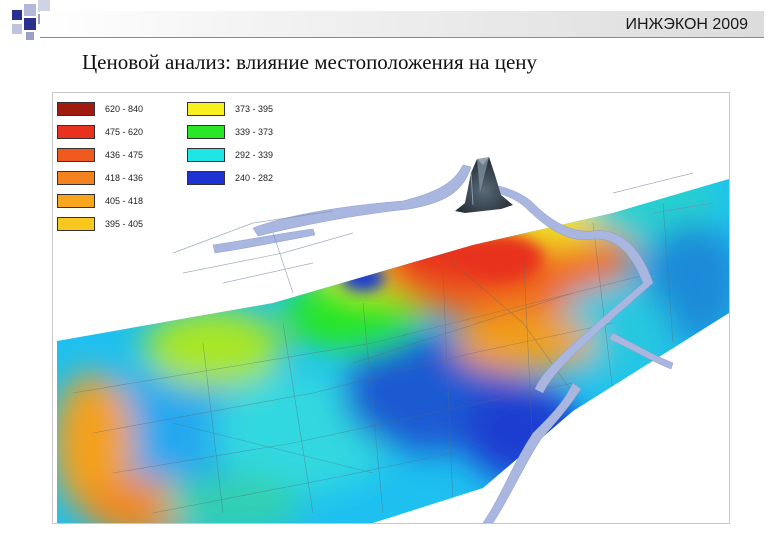  Describe the element at coordinates (402, 24) in the screenshot. I see `header-bar: ИНЖЭКОН 2009` at that location.